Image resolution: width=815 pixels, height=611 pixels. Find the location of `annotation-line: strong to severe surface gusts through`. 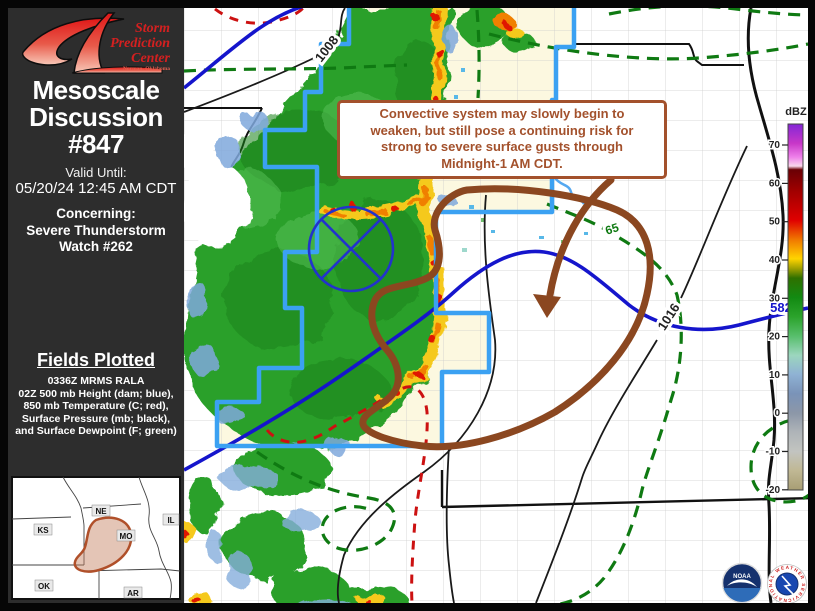

annotation-line: strong to severe surface gusts through is located at coordinates (502, 147).